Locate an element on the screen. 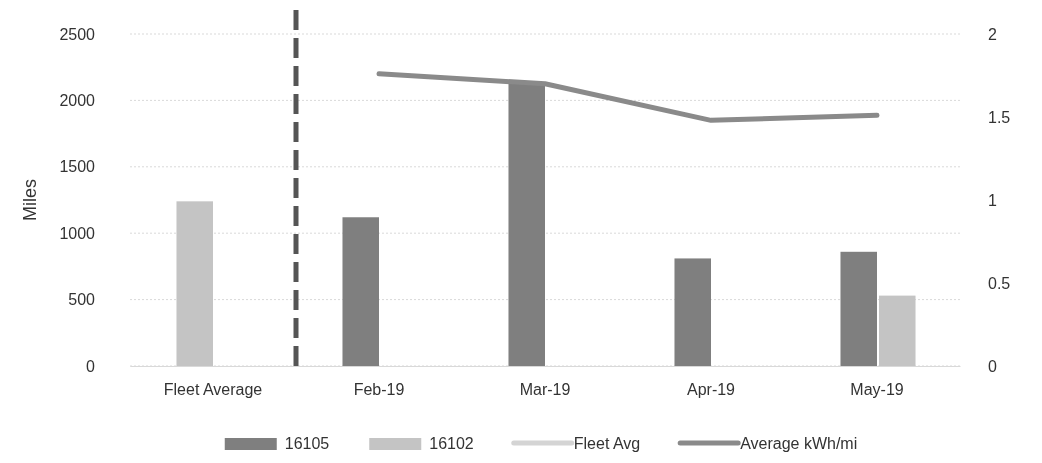 Image resolution: width=1042 pixels, height=463 pixels. y-axis-title: Miles is located at coordinates (30, 200).